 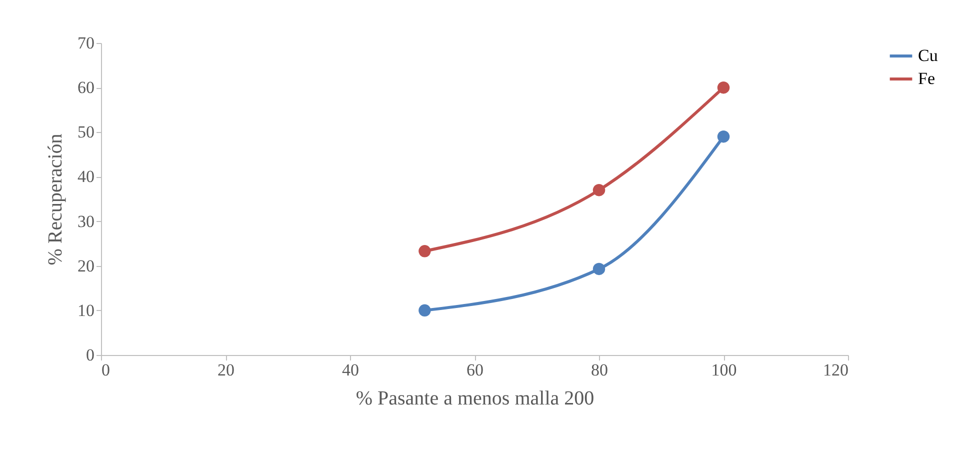 What do you see at coordinates (86, 132) in the screenshot?
I see `y-tick-label: 50` at bounding box center [86, 132].